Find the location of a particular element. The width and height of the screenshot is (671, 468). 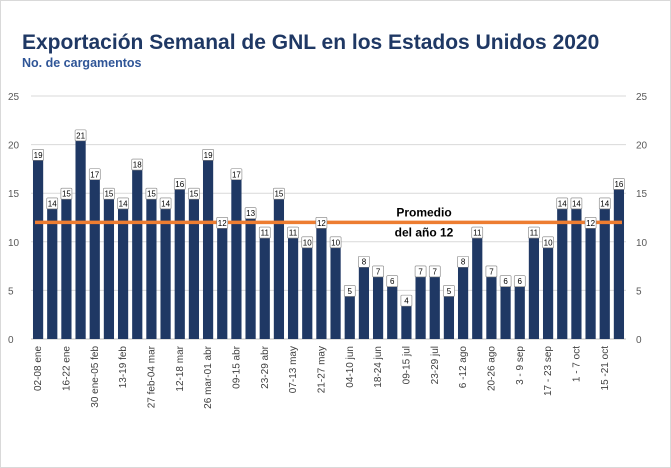

data-label: 16 is located at coordinates (179, 184).